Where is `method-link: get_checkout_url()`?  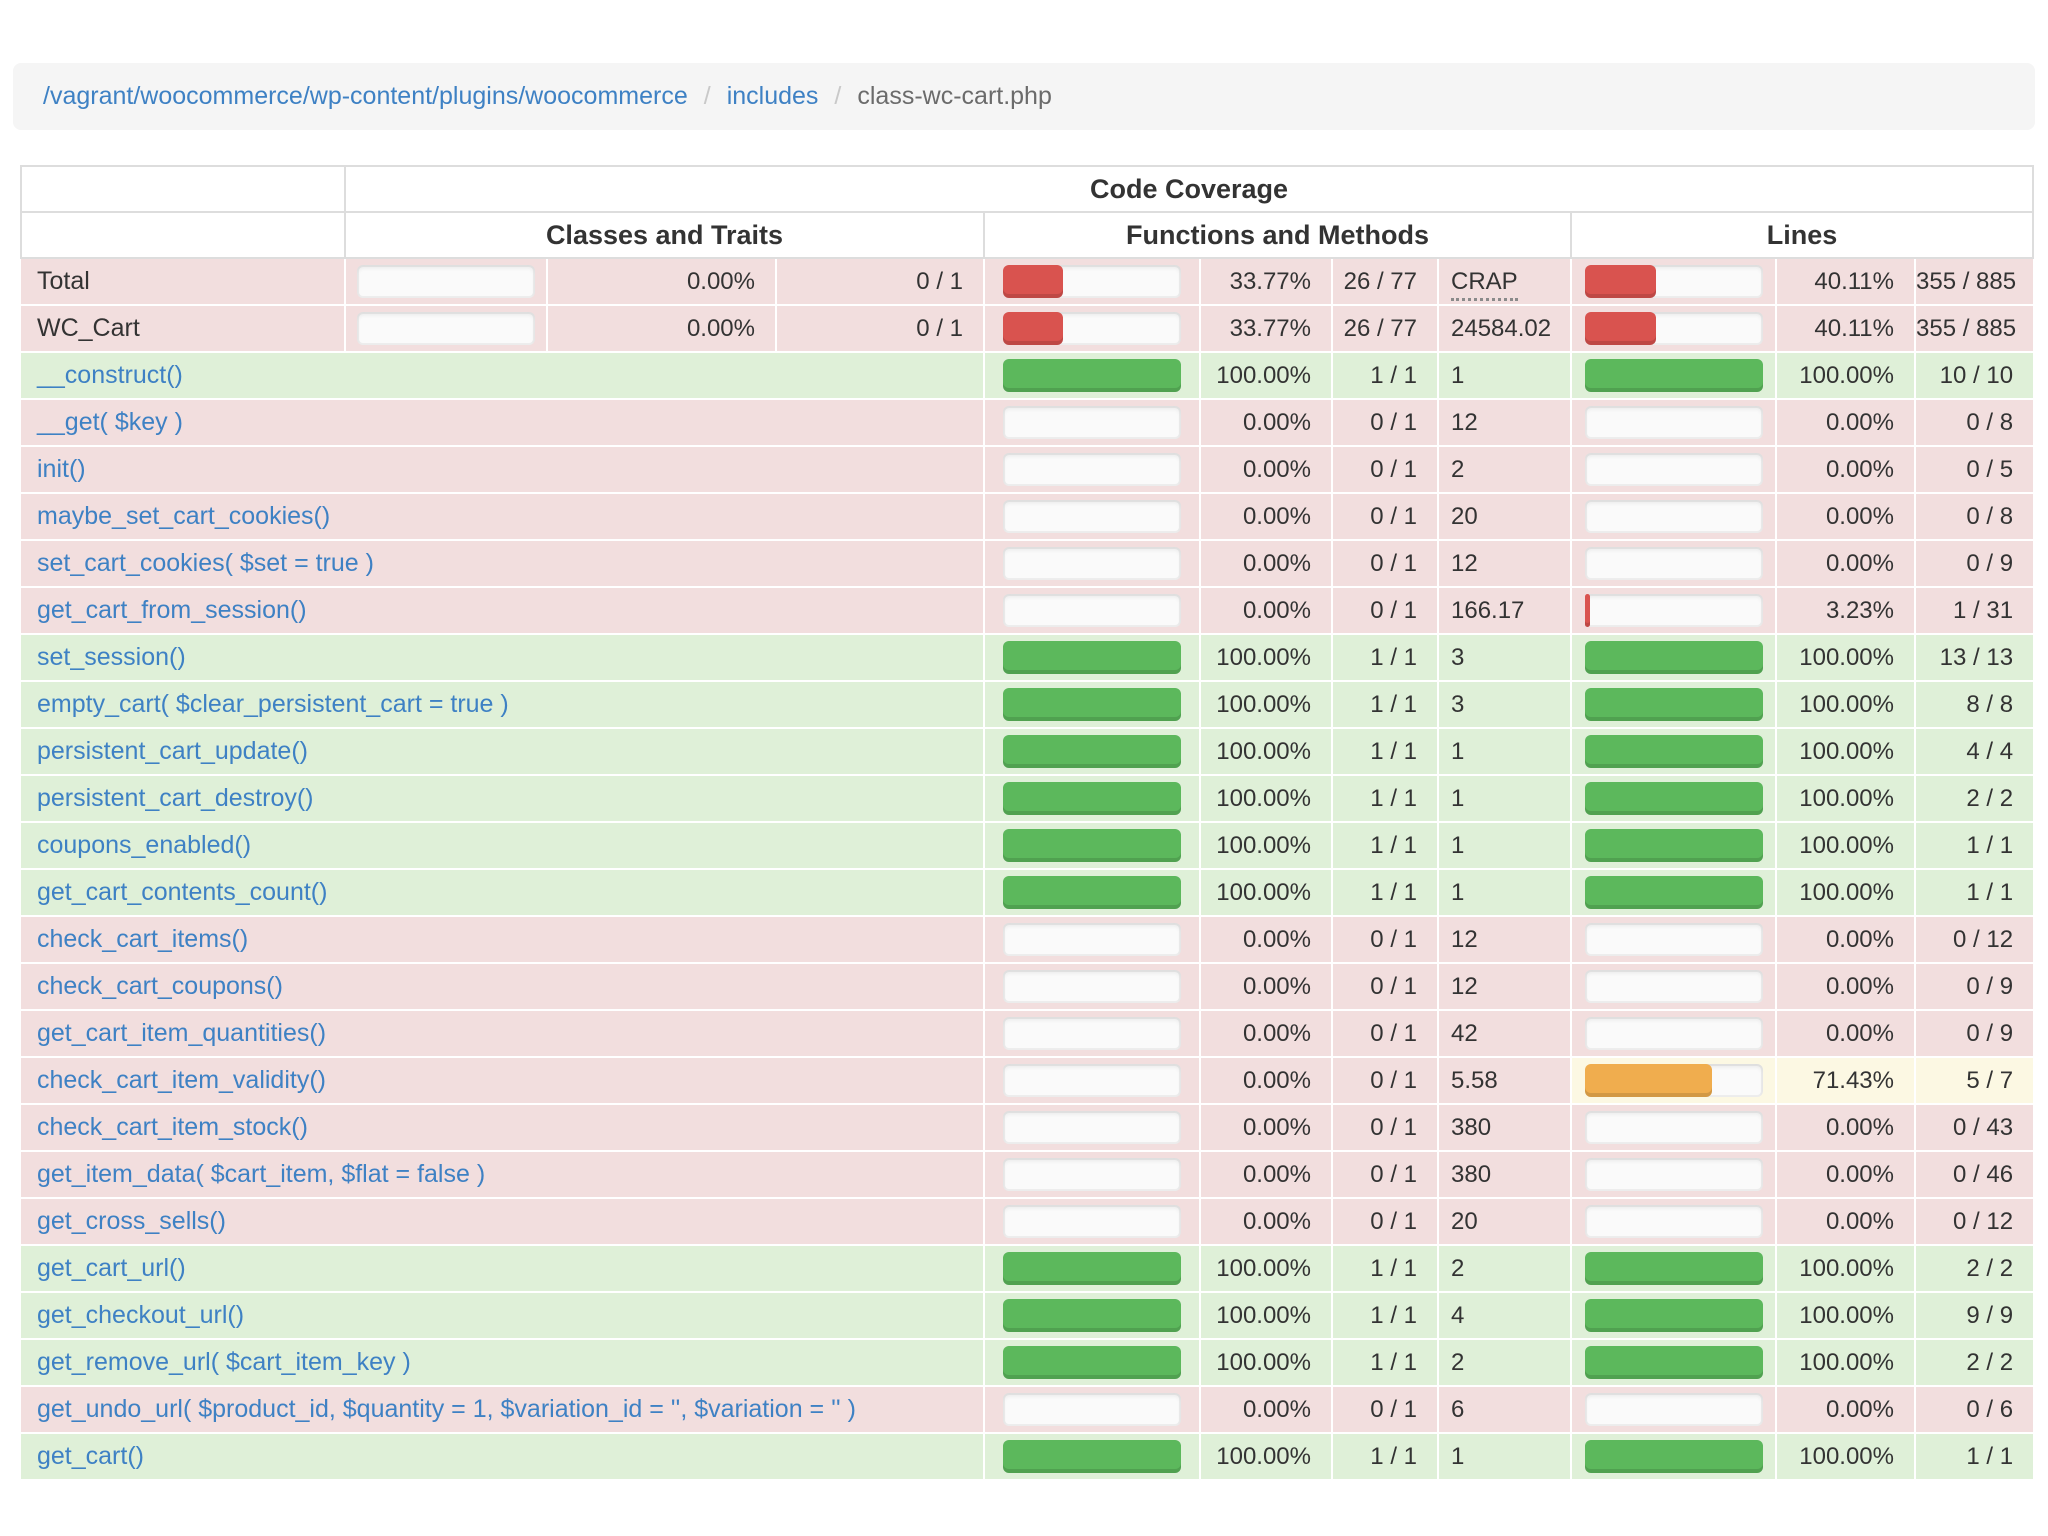 method-link: get_checkout_url() is located at coordinates (141, 1315).